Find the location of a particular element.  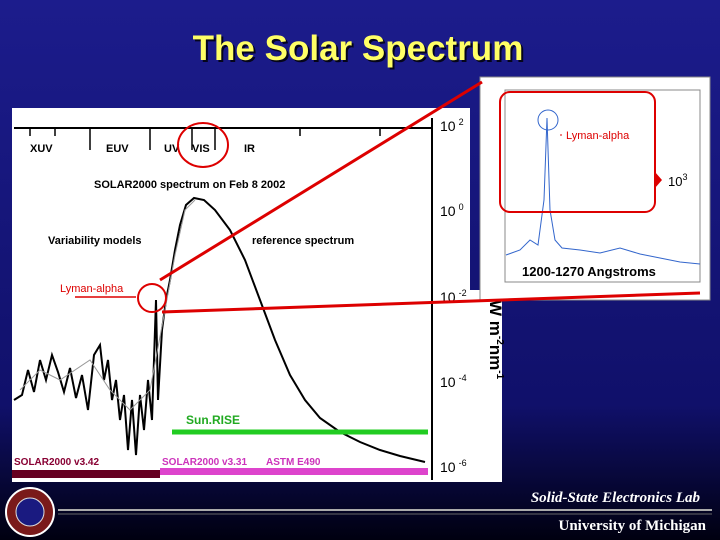

inset-plot-area is located at coordinates (602, 186).